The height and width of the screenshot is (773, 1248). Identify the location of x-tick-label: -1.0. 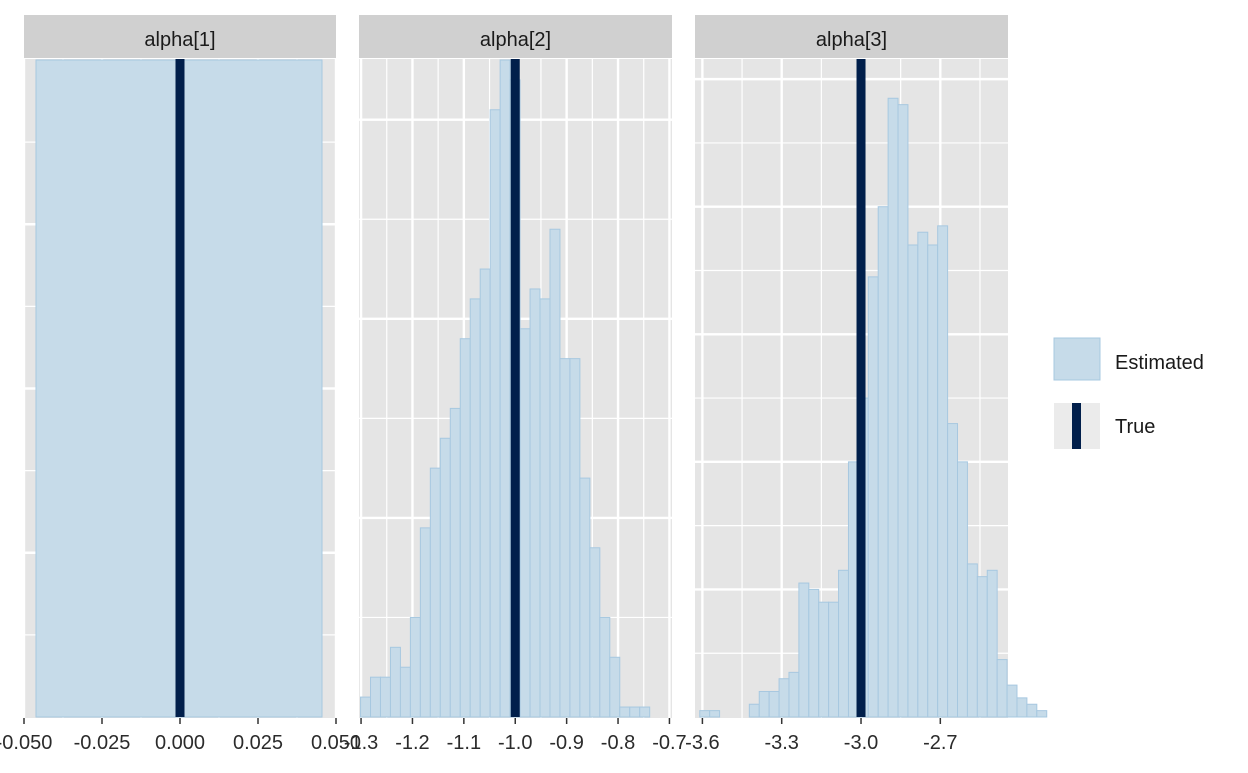
(515, 743).